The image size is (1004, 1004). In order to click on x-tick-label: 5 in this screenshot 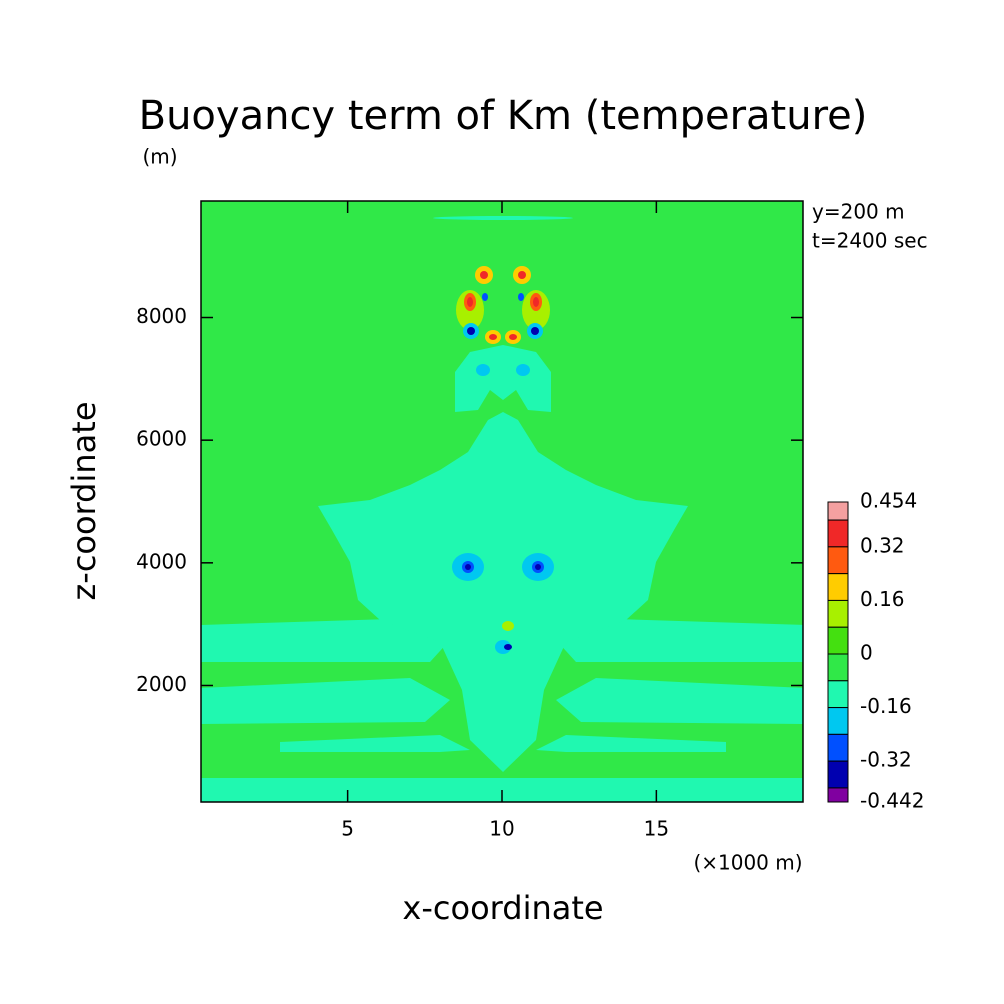, I will do `click(347, 829)`.